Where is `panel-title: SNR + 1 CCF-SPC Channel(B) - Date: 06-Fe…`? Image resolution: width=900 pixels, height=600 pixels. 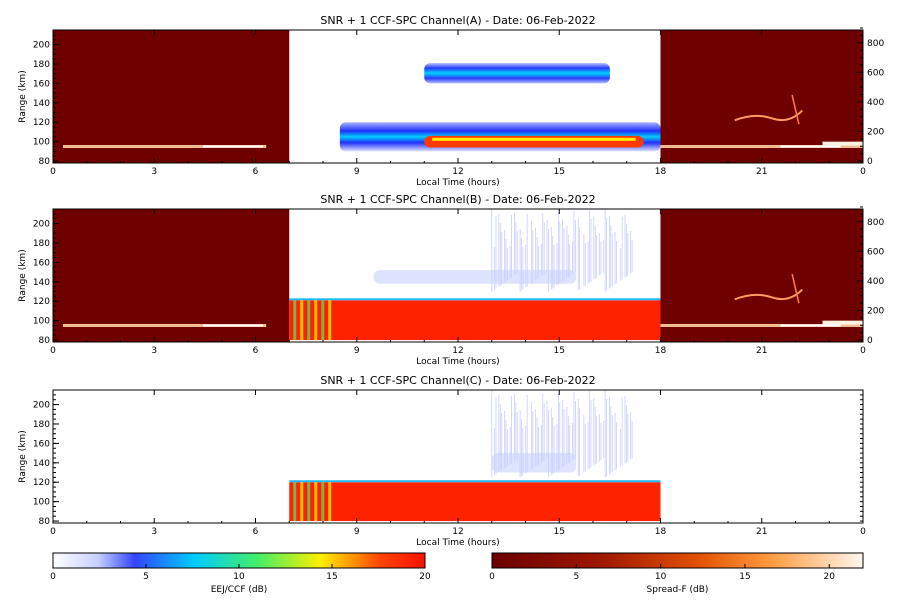
panel-title: SNR + 1 CCF-SPC Channel(B) - Date: 06-Fe… is located at coordinates (457, 199).